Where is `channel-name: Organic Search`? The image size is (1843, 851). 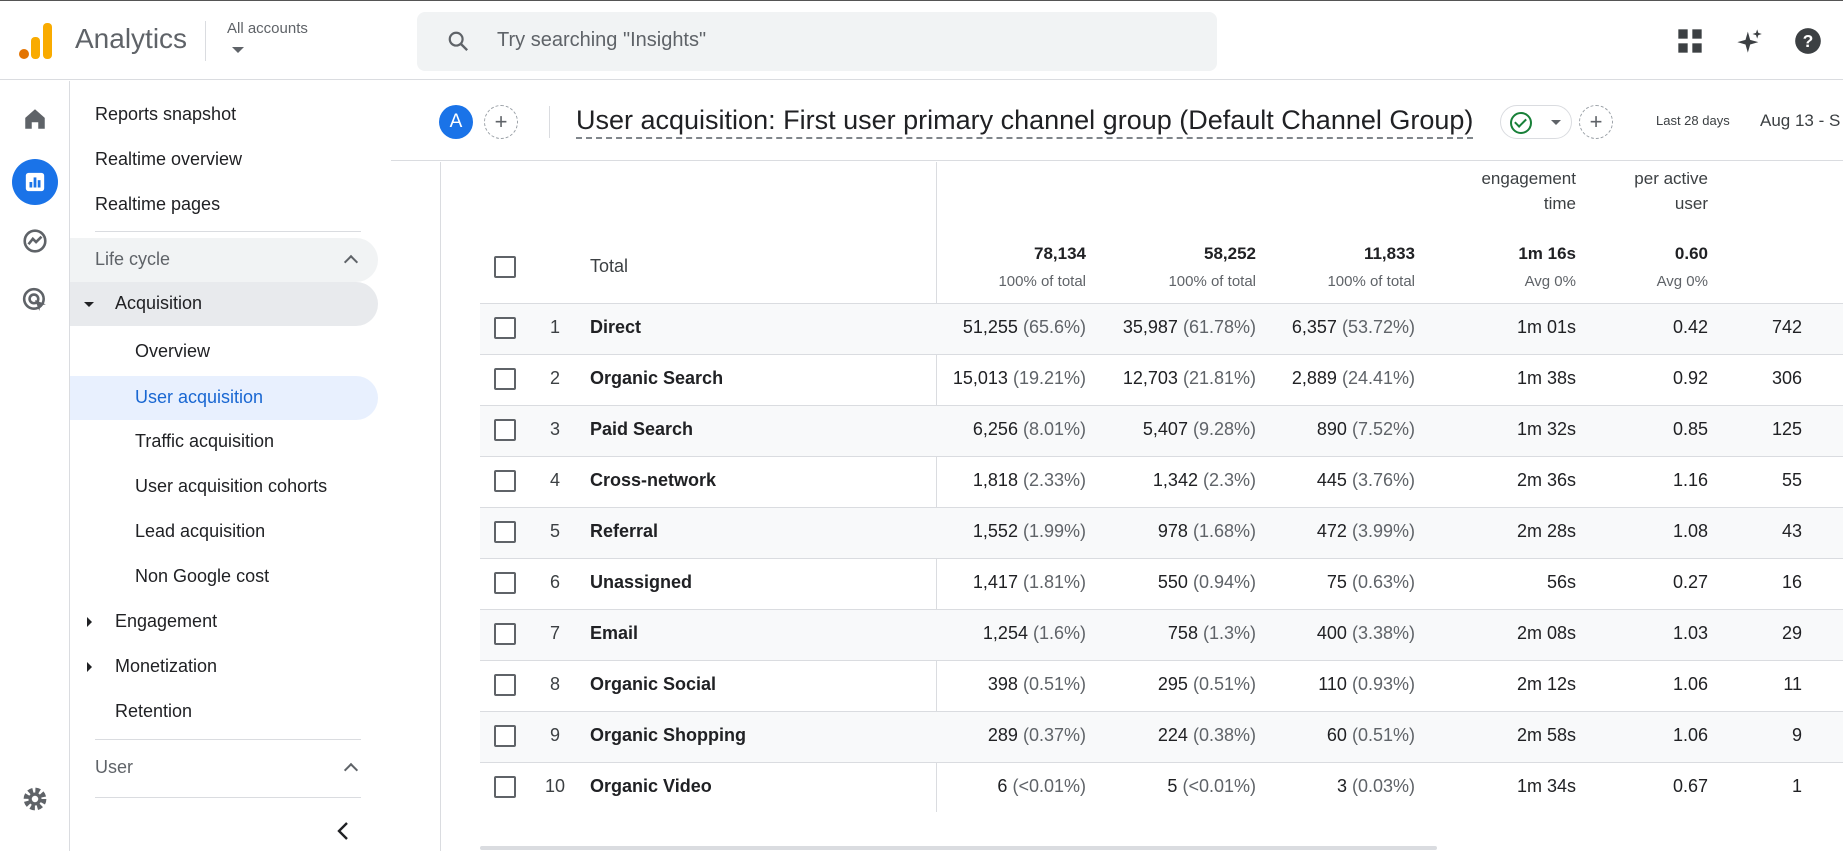 channel-name: Organic Search is located at coordinates (657, 378).